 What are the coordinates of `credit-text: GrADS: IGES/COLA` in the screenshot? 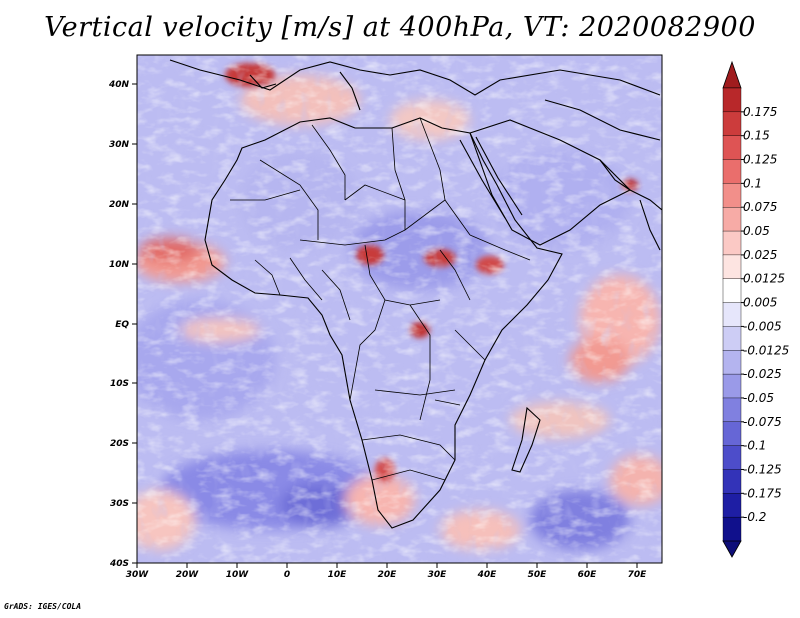 It's located at (43, 606).